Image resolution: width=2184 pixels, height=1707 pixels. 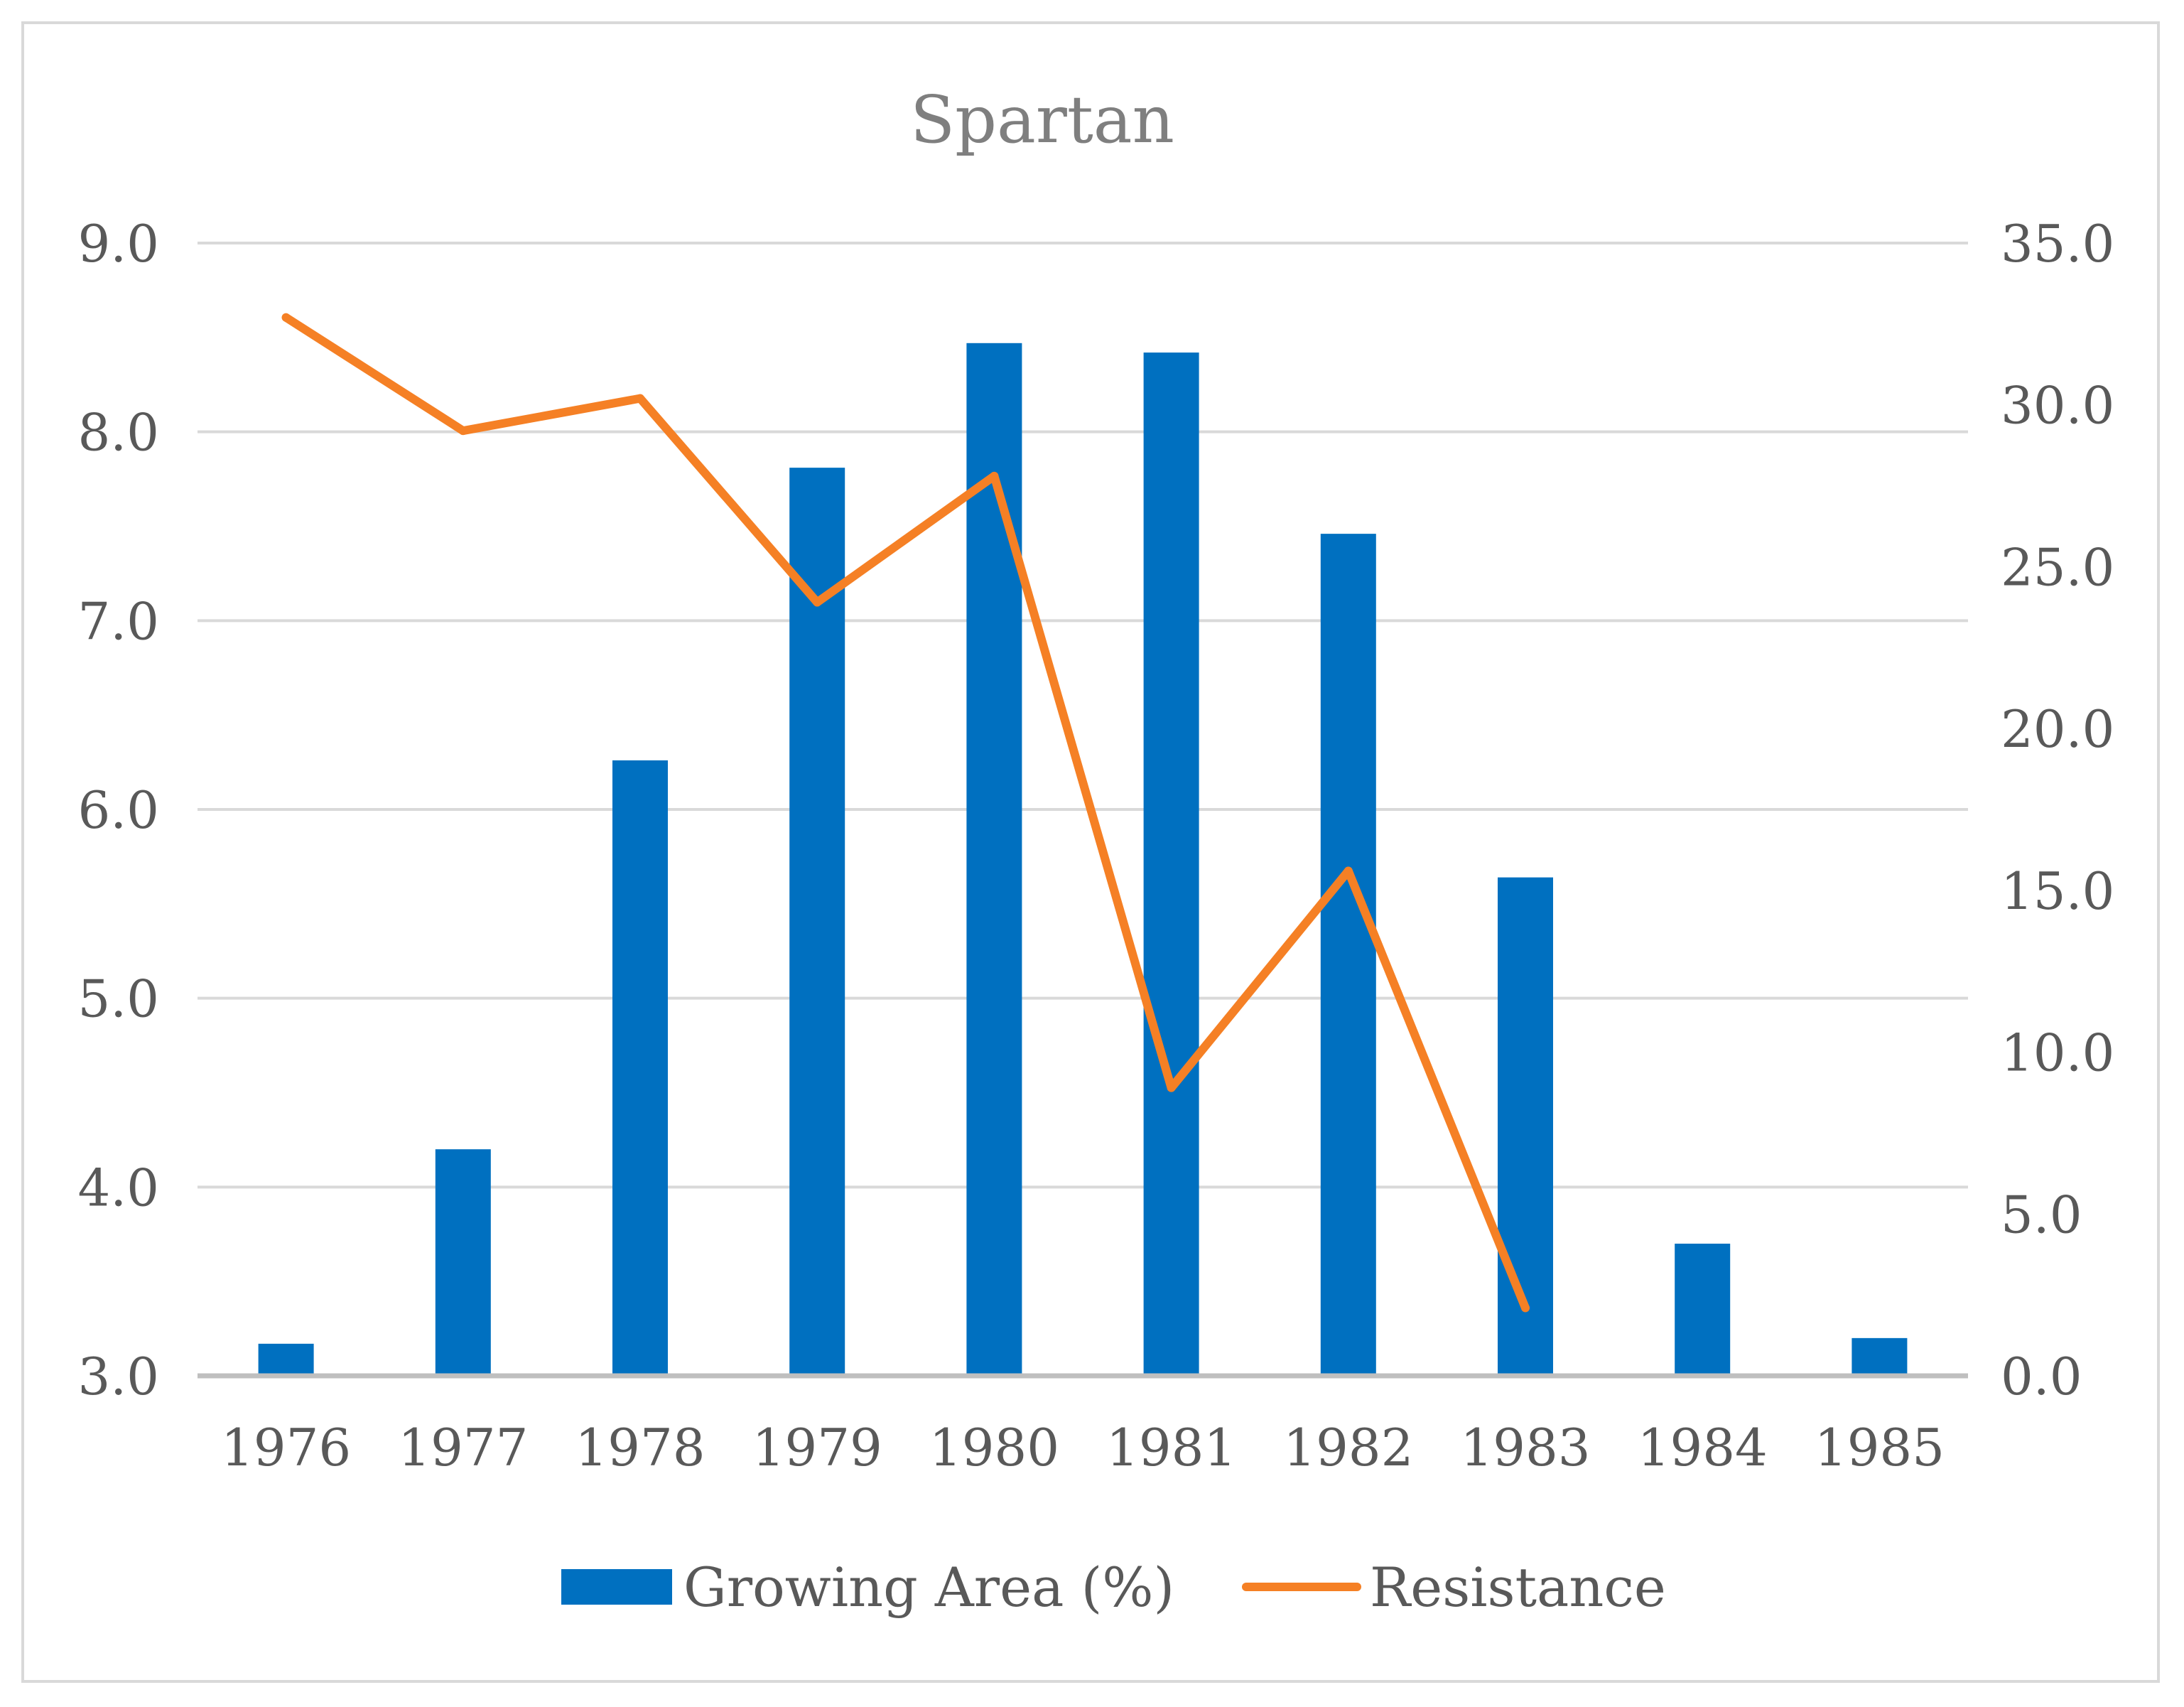 I want to click on left-tick-label: 3.0, so click(x=118, y=1376).